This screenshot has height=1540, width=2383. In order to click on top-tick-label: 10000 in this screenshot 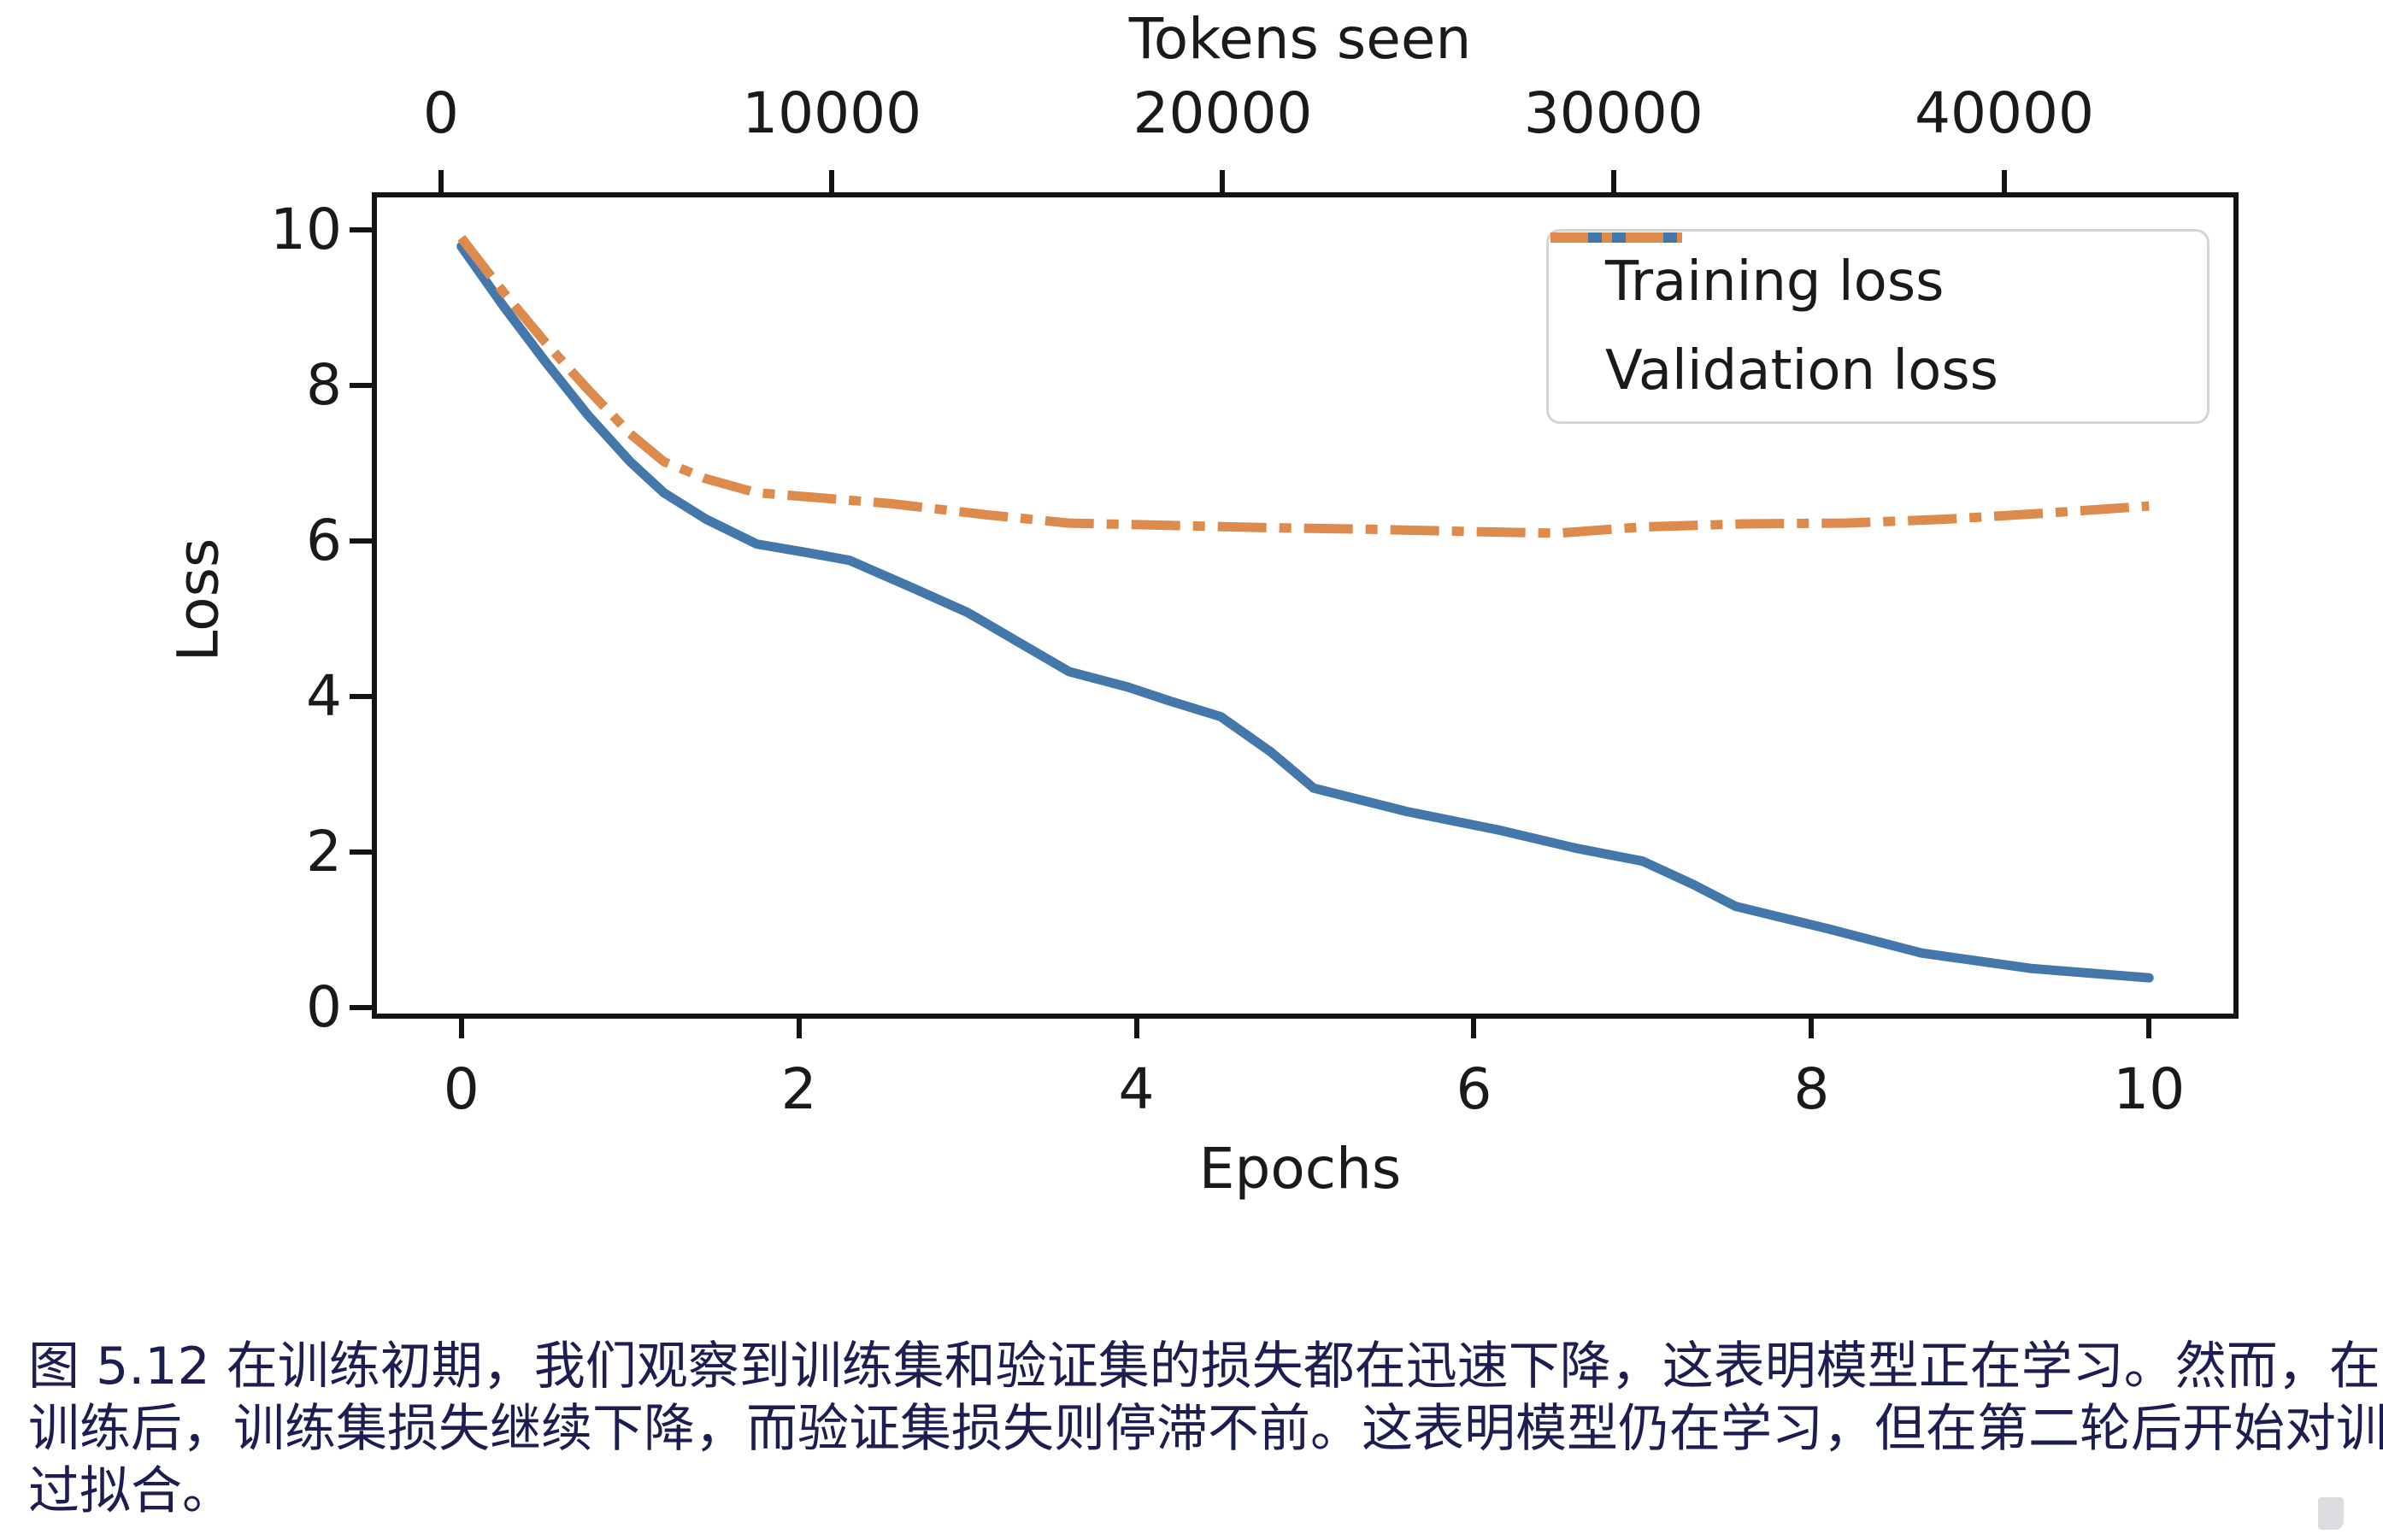, I will do `click(832, 113)`.